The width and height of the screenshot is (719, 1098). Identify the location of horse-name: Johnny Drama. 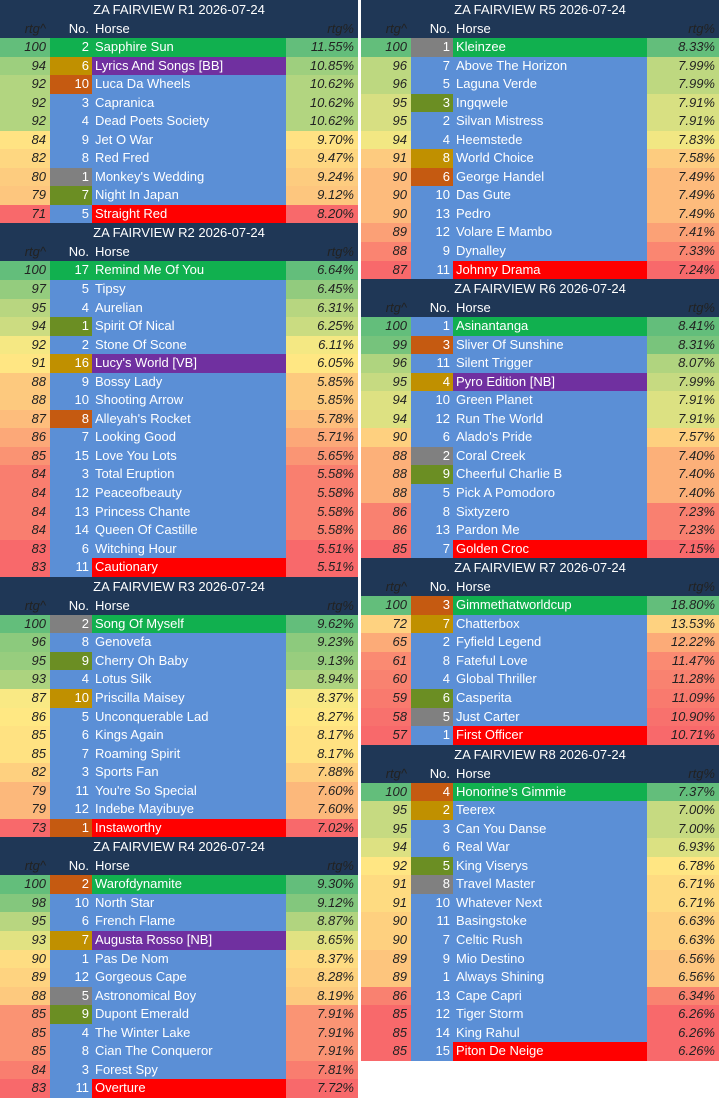
(550, 270).